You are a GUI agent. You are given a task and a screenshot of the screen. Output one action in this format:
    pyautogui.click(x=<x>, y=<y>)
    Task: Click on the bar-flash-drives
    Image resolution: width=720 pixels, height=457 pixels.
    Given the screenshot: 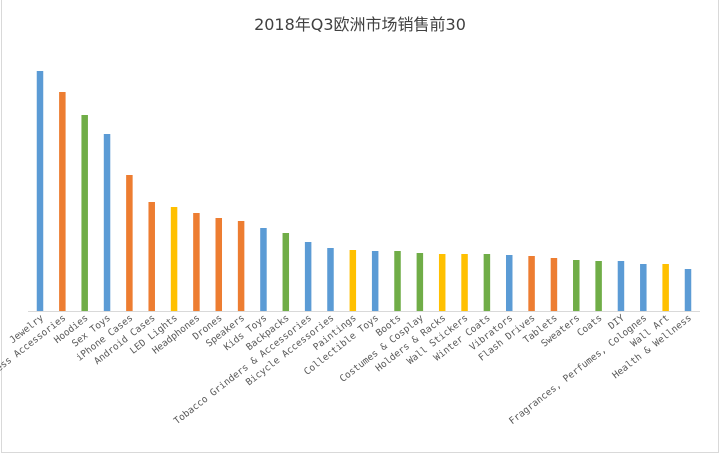 What is the action you would take?
    pyautogui.click(x=531, y=283)
    